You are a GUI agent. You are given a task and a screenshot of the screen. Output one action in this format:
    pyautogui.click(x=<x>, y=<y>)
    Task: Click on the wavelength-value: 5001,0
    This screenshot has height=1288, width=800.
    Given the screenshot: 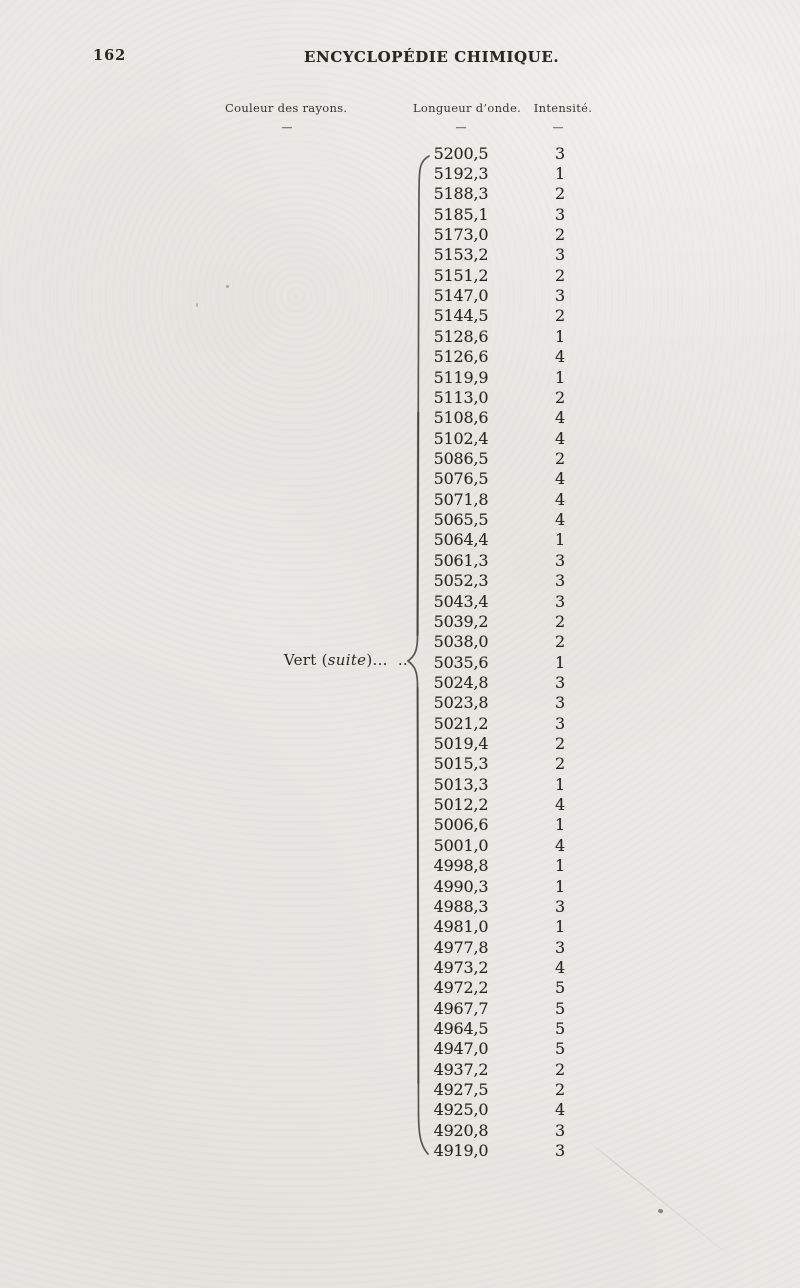 What is the action you would take?
    pyautogui.click(x=461, y=845)
    